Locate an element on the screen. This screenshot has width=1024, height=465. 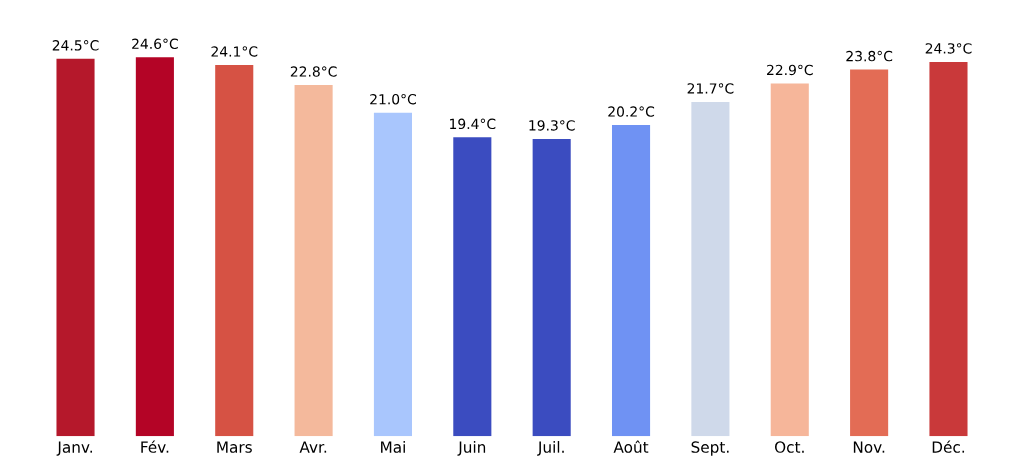
x-tick-label: Juil. is located at coordinates (550, 448).